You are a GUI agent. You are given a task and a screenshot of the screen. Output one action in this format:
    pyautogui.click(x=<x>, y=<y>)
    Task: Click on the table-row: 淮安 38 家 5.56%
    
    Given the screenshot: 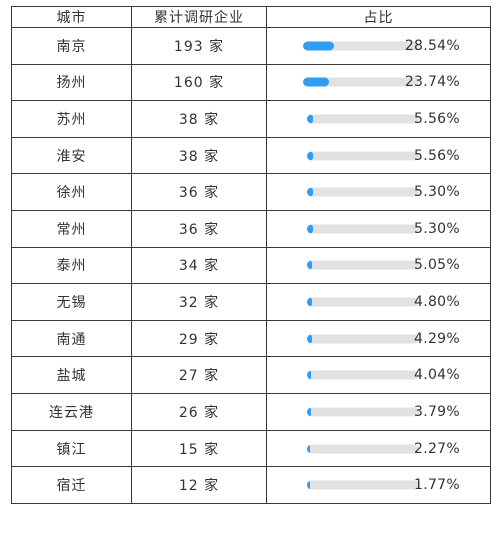 What is the action you would take?
    pyautogui.click(x=251, y=155)
    